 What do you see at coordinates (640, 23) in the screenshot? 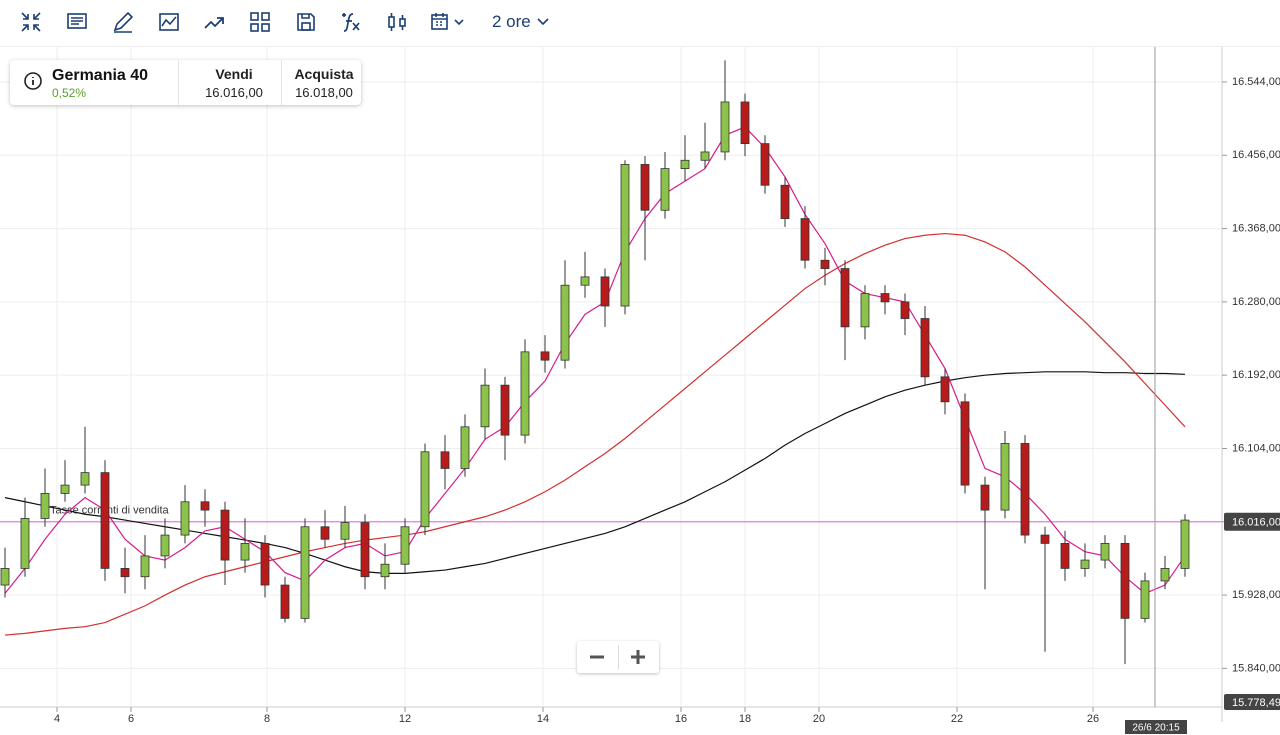
I see `toolbar: 2 ore` at bounding box center [640, 23].